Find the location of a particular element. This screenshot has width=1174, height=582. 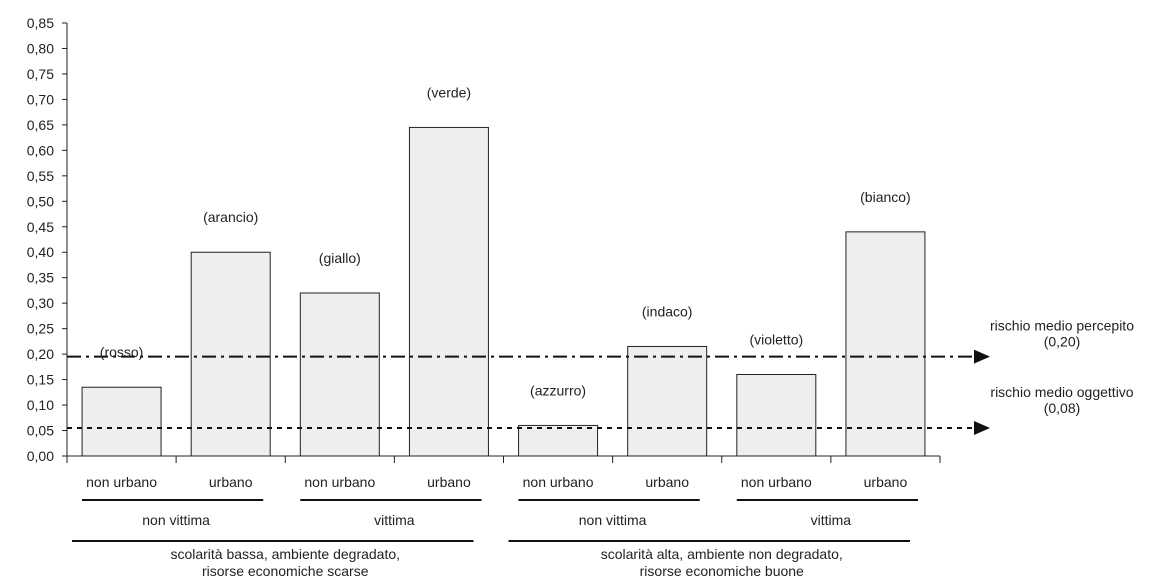

bar-label: (violetto) is located at coordinates (776, 339).